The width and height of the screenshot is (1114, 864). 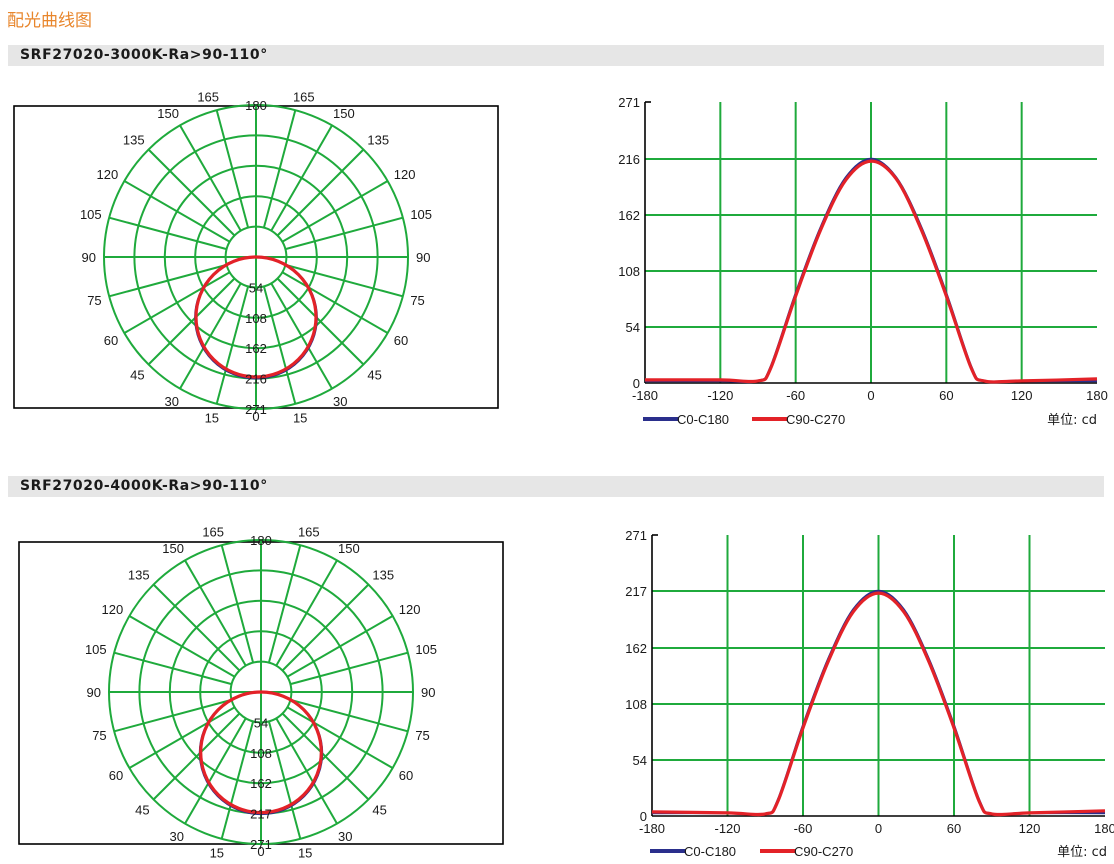 I want to click on section-label-3000k: SRF27020-3000K-Ra>90-110°, so click(x=144, y=55).